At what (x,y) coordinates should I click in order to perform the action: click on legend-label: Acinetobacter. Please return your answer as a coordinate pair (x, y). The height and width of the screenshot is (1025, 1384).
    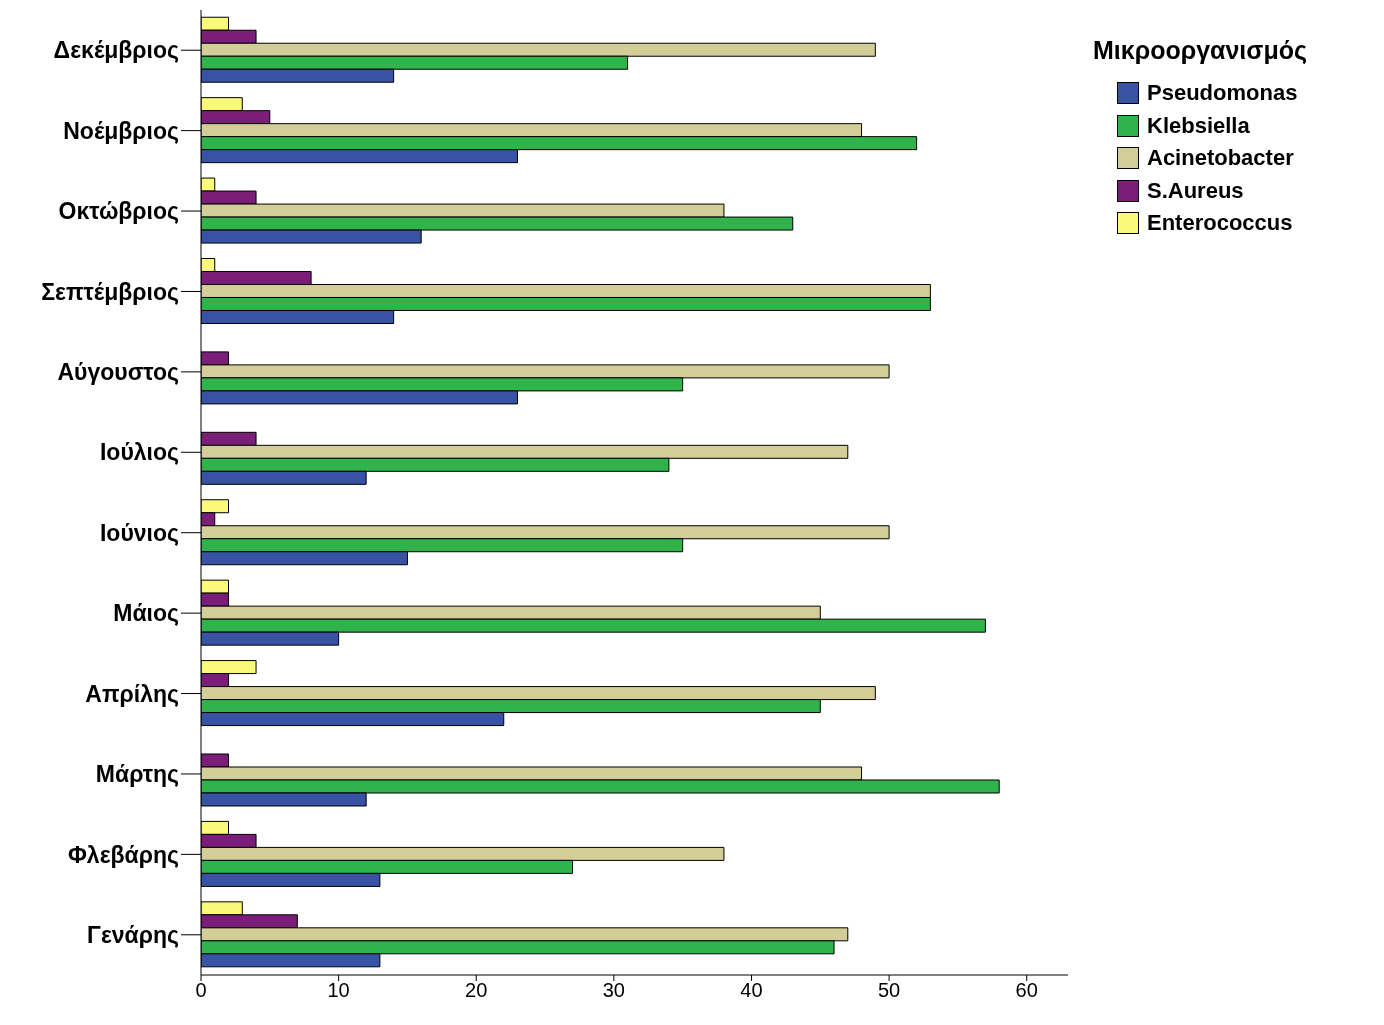
    Looking at the image, I should click on (1220, 158).